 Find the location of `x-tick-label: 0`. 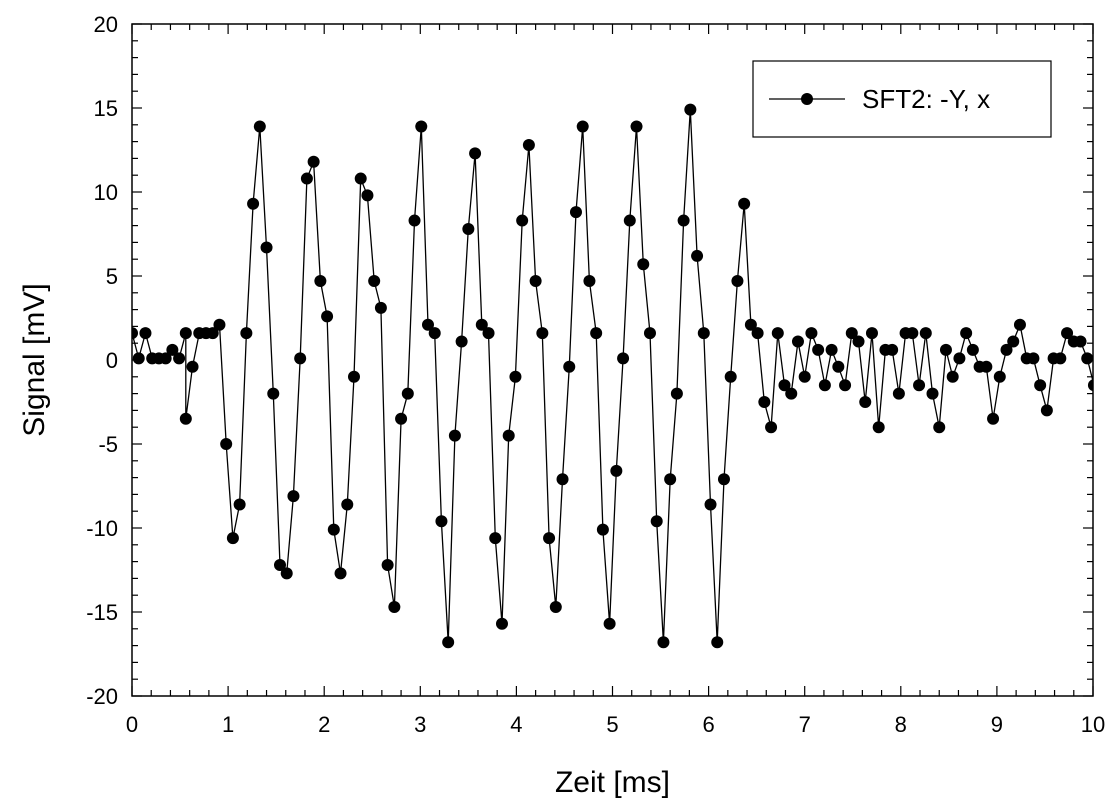

x-tick-label: 0 is located at coordinates (132, 724).